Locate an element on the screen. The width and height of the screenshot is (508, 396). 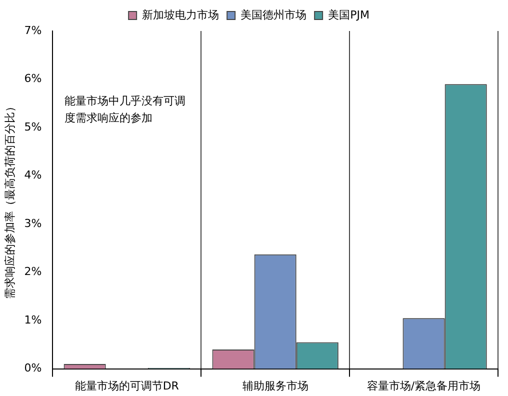
legend-label: 新加坡电力市场 is located at coordinates (181, 15).